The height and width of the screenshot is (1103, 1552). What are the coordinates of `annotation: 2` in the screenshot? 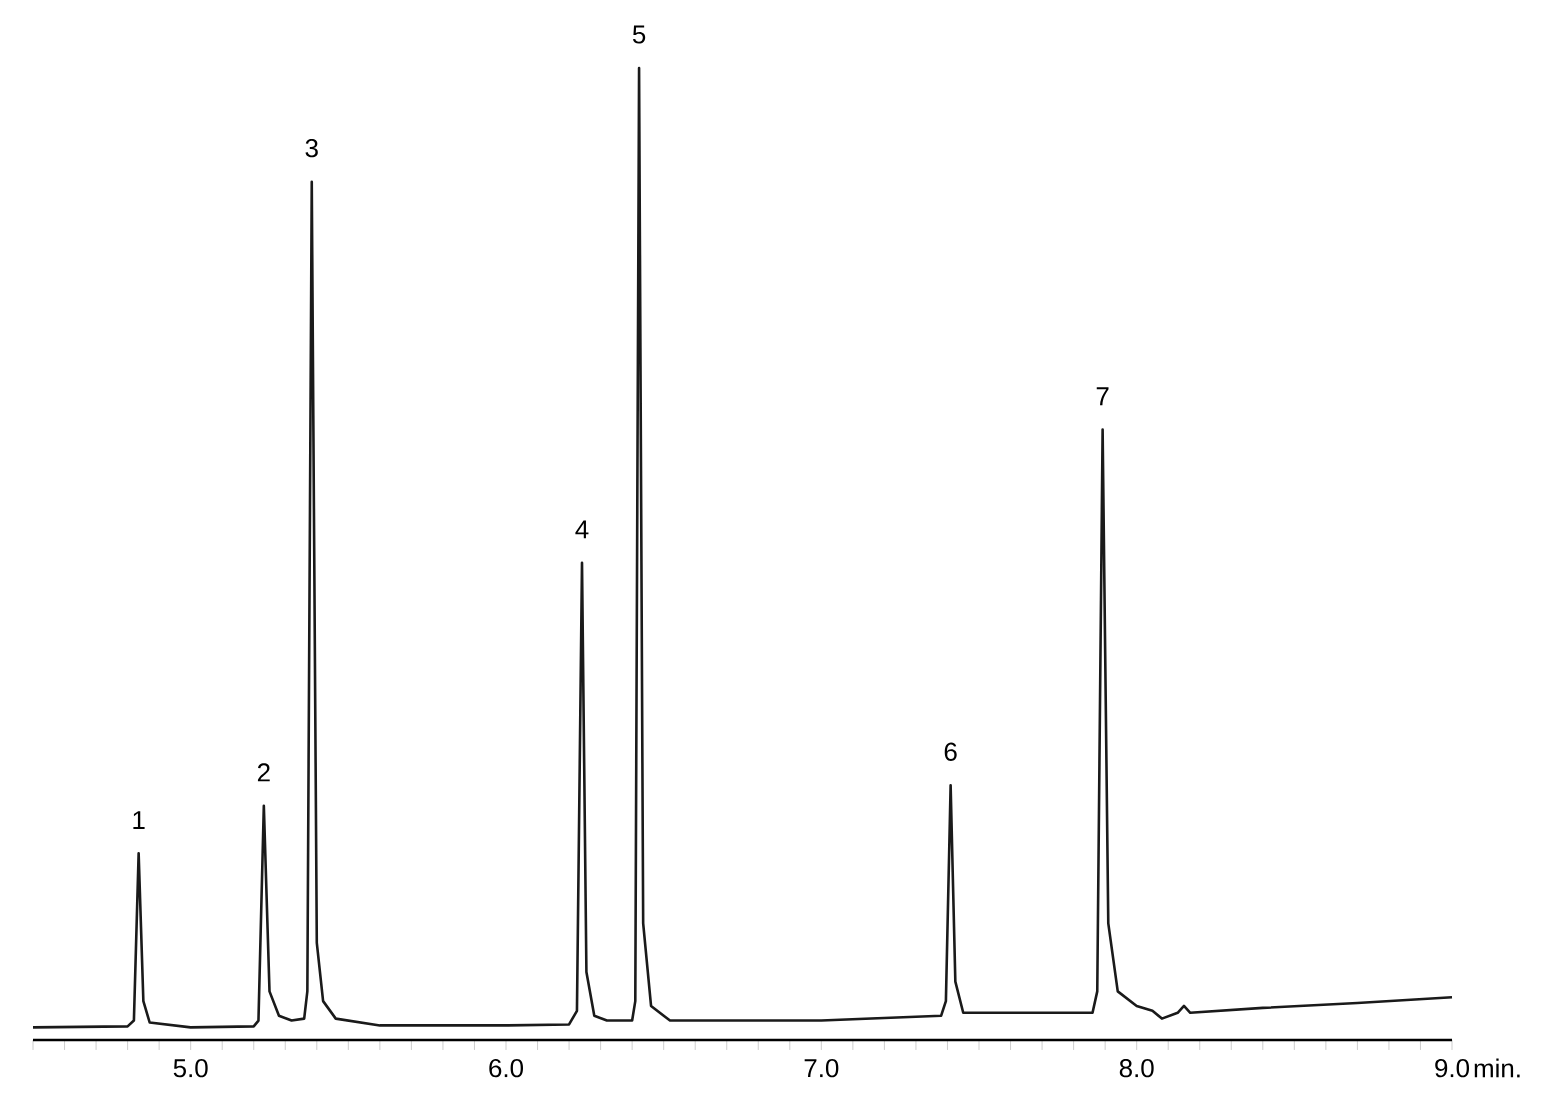 It's located at (263, 772).